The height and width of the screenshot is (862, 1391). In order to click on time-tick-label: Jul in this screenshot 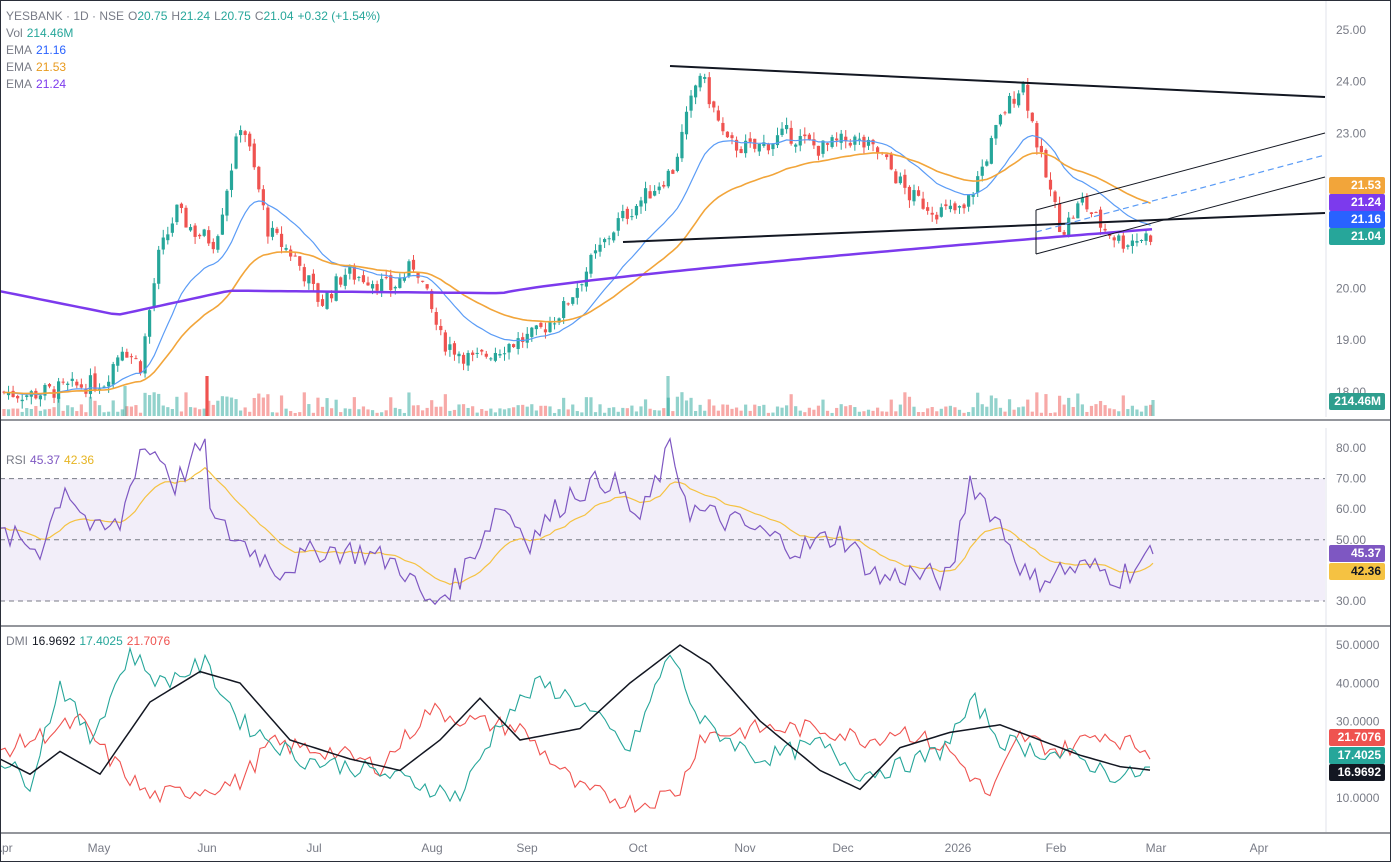, I will do `click(313, 848)`.